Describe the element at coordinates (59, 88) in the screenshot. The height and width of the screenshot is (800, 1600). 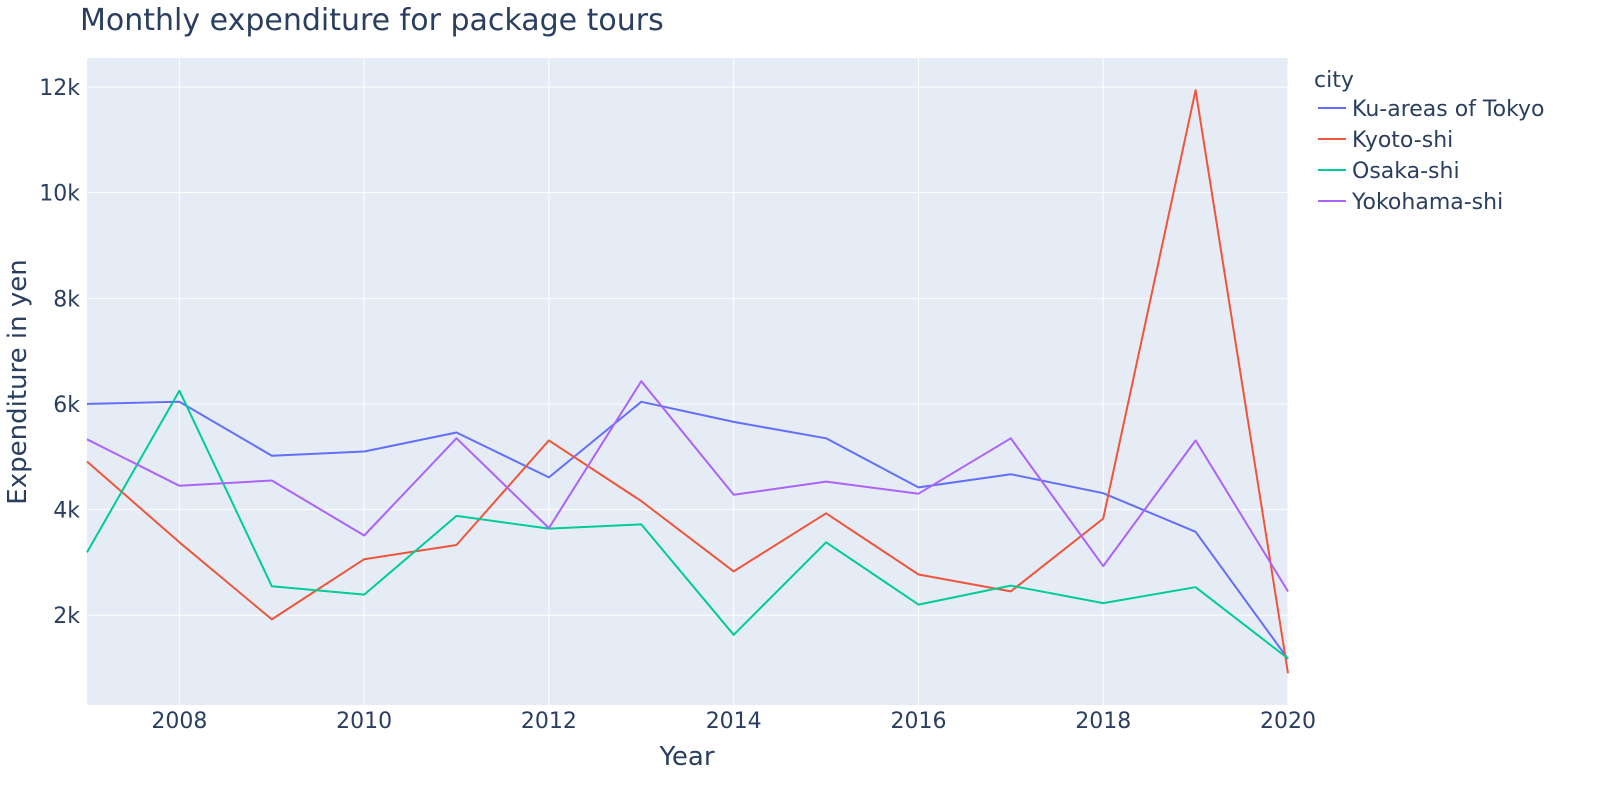
I see `y-tick-label: 12k` at that location.